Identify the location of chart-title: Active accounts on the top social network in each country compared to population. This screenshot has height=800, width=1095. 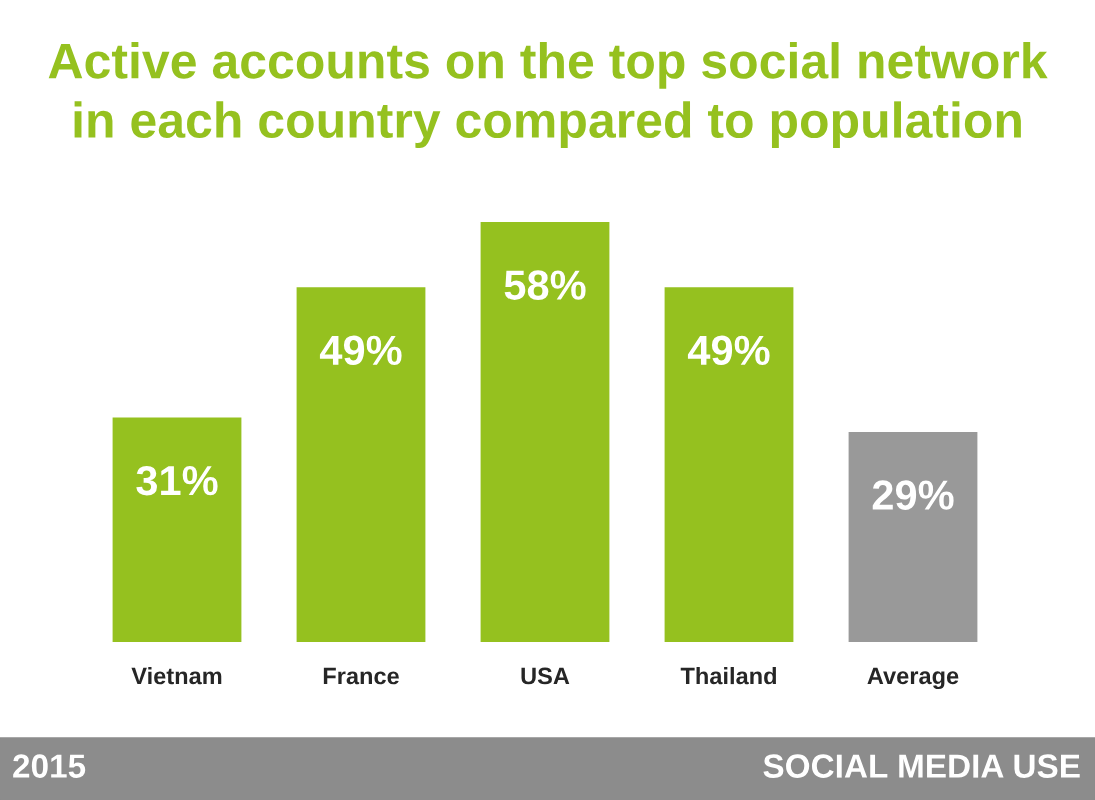
(548, 95).